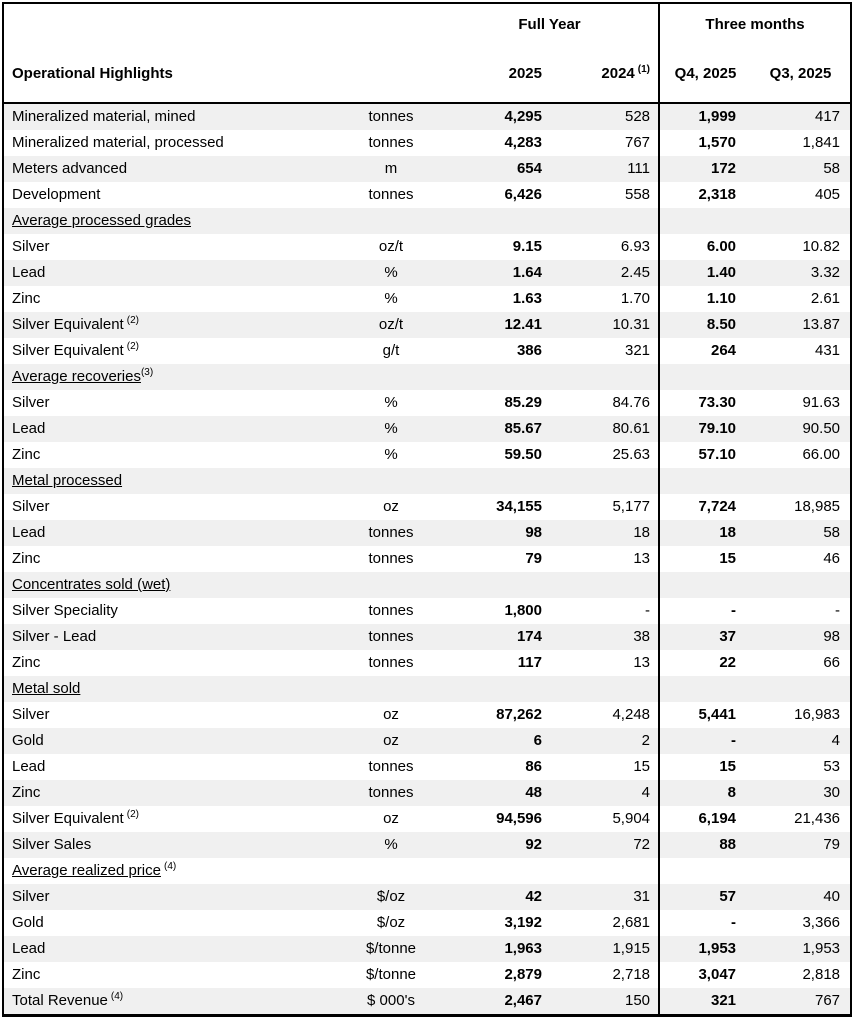 The width and height of the screenshot is (852, 1024). What do you see at coordinates (827, 1000) in the screenshot?
I see `value-q3-cell: 767` at bounding box center [827, 1000].